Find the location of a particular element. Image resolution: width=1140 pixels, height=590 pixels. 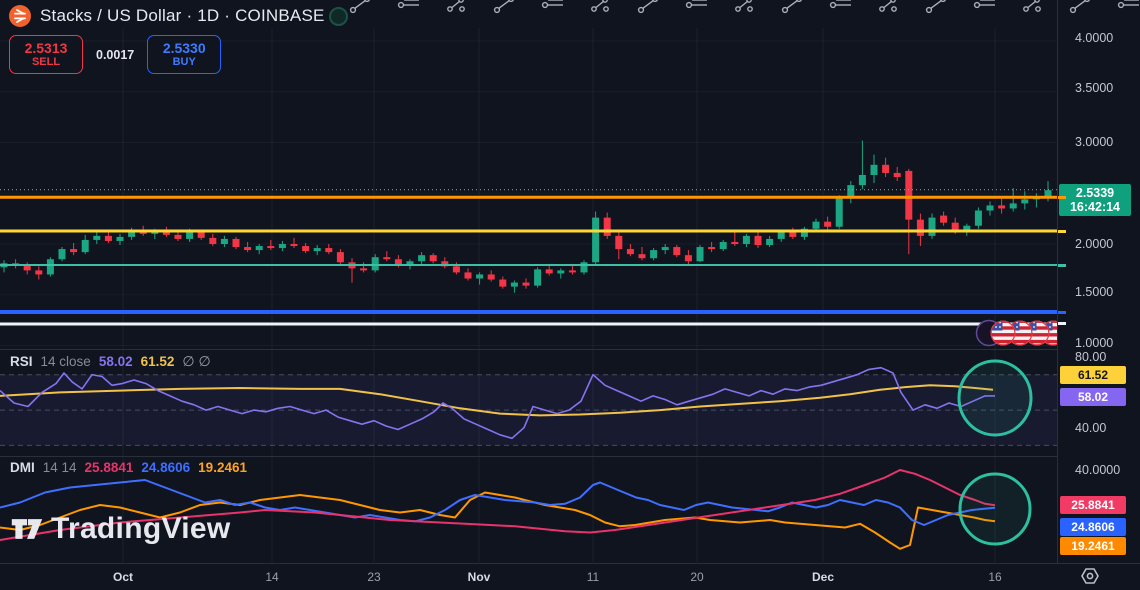

time-axis-label: Dec is located at coordinates (823, 577).